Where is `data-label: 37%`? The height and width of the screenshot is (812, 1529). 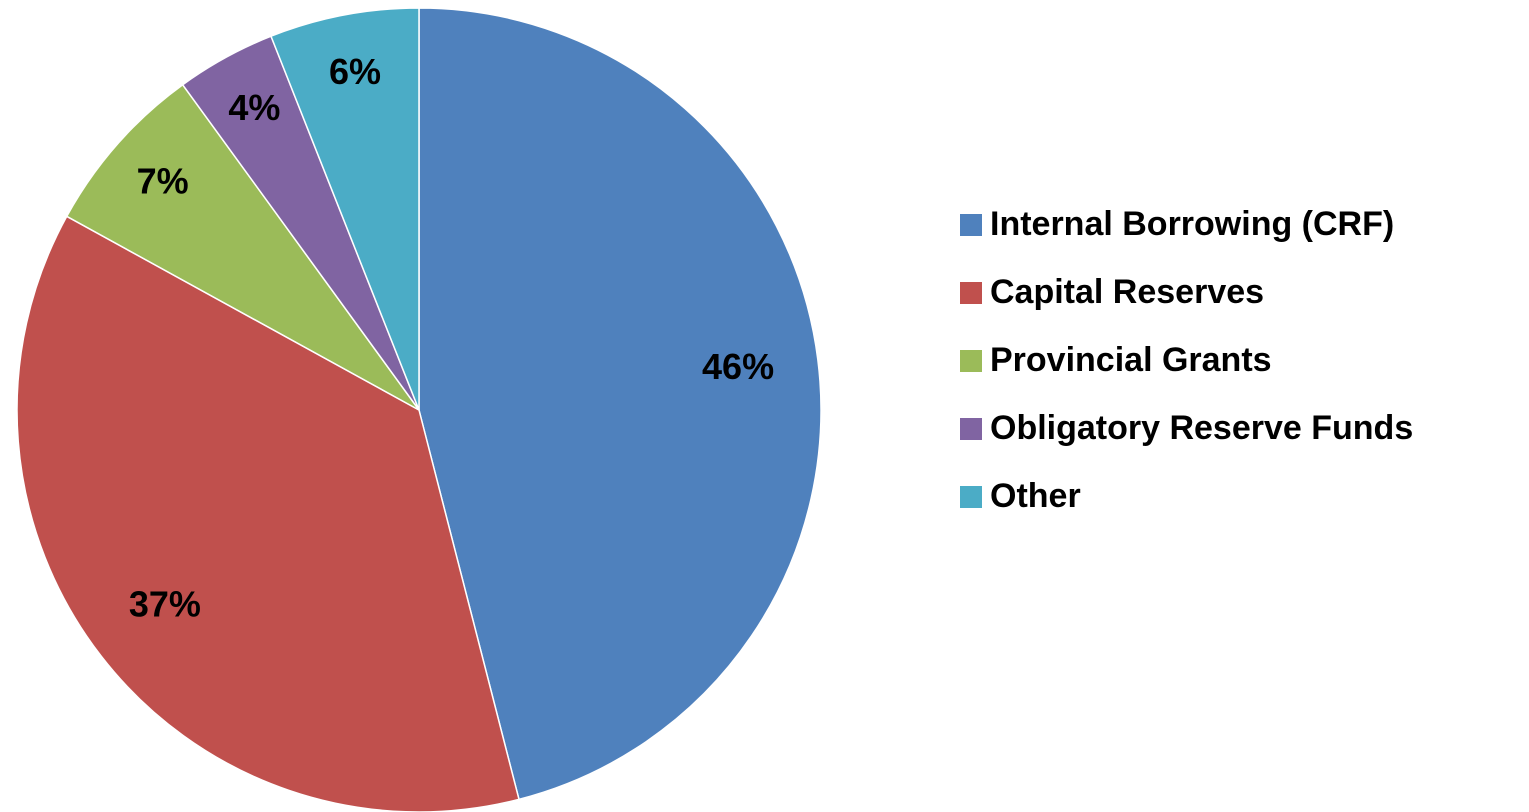 data-label: 37% is located at coordinates (165, 604).